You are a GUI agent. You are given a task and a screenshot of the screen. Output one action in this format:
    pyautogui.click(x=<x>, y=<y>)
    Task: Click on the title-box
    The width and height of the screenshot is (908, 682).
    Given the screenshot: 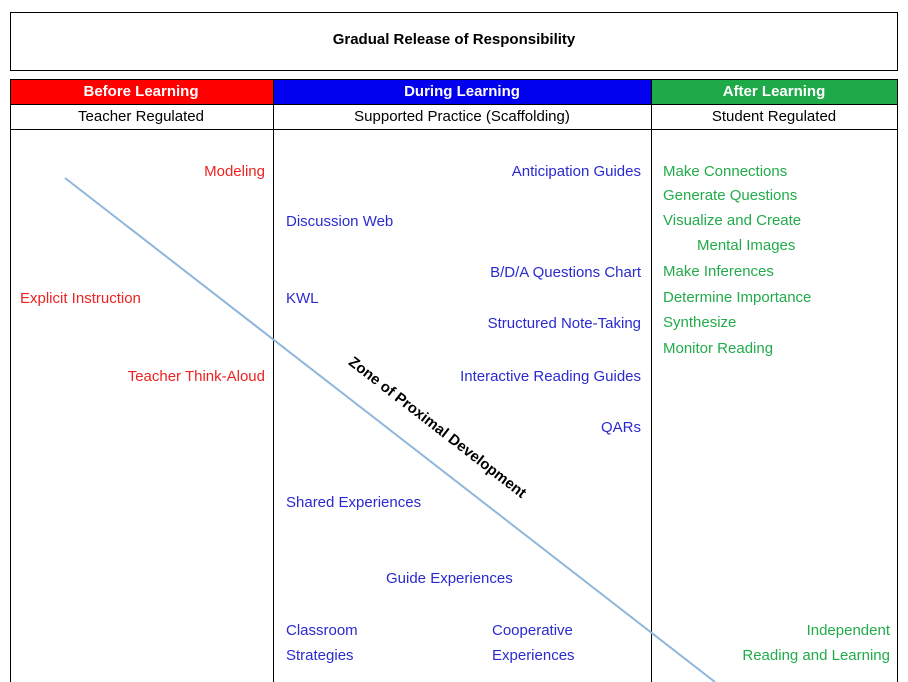 What is the action you would take?
    pyautogui.click(x=454, y=41)
    